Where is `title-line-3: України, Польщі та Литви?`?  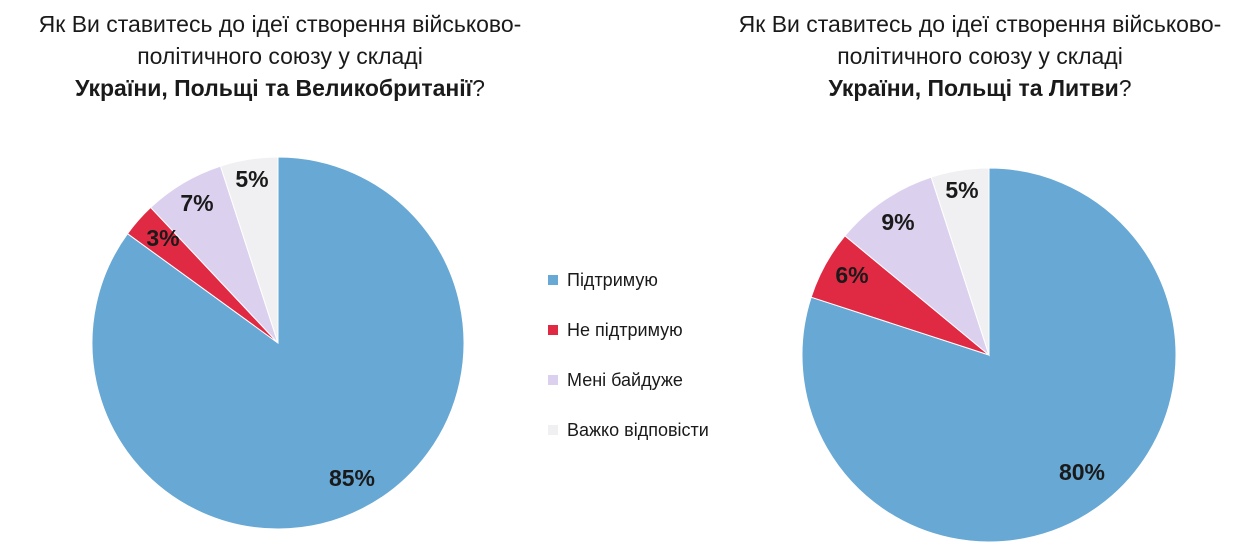
title-line-3: України, Польщі та Литви? is located at coordinates (980, 88).